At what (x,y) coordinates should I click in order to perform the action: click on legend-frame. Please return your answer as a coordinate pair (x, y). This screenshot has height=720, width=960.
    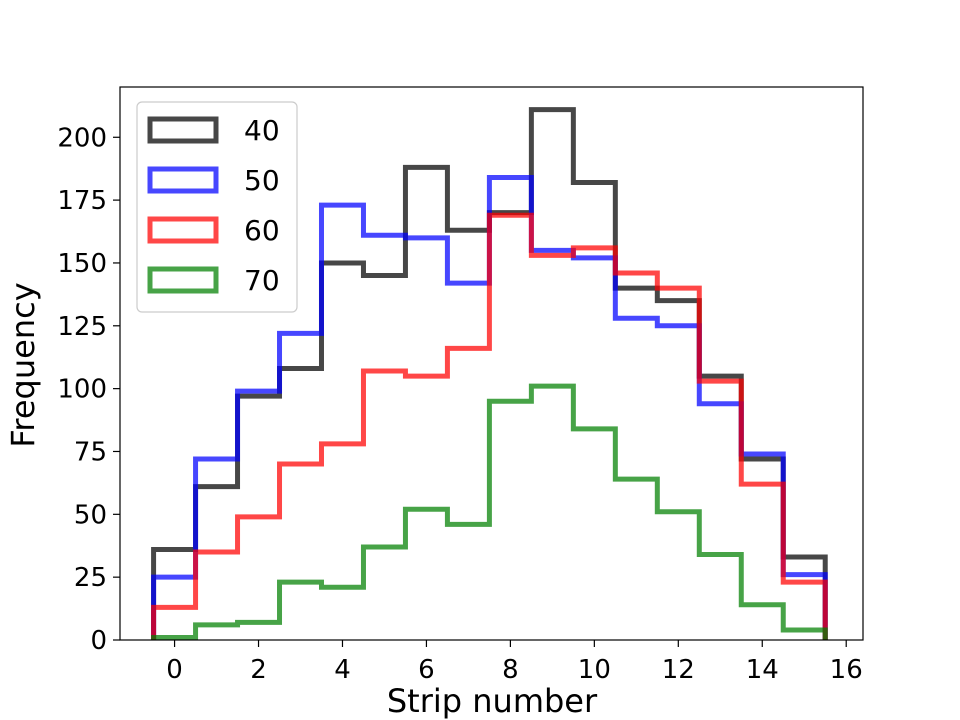
    Looking at the image, I should click on (217, 207).